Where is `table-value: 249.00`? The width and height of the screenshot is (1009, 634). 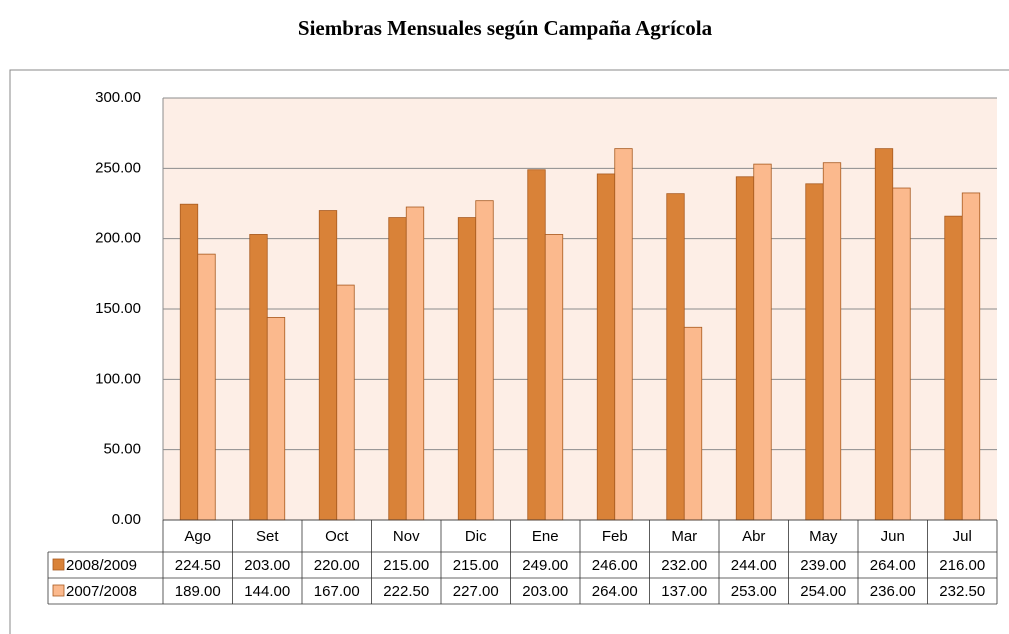 table-value: 249.00 is located at coordinates (545, 565).